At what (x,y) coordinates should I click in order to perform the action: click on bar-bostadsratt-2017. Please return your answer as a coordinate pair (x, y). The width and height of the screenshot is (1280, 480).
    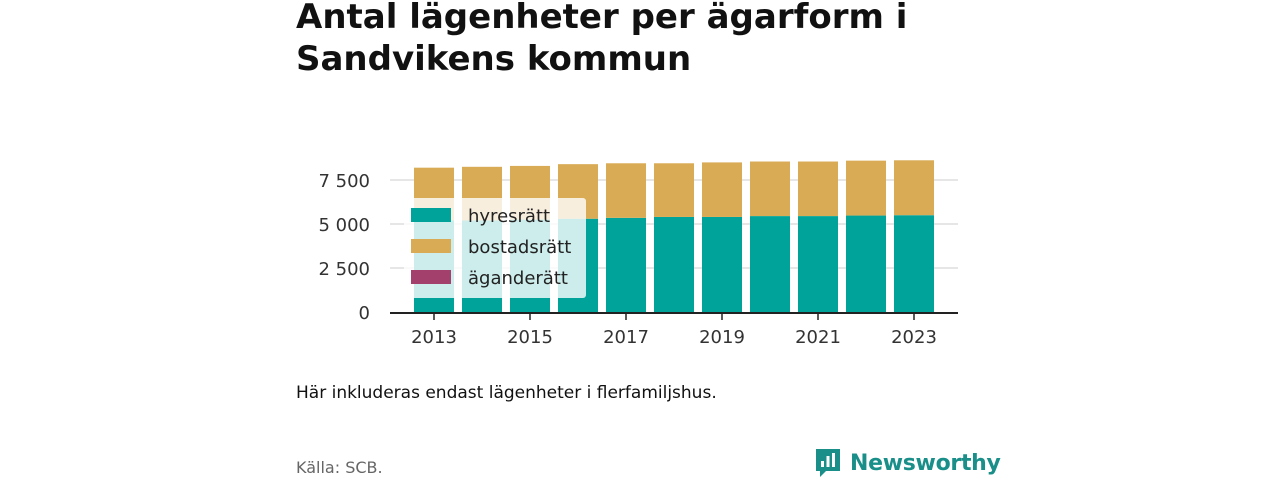
    Looking at the image, I should click on (626, 190).